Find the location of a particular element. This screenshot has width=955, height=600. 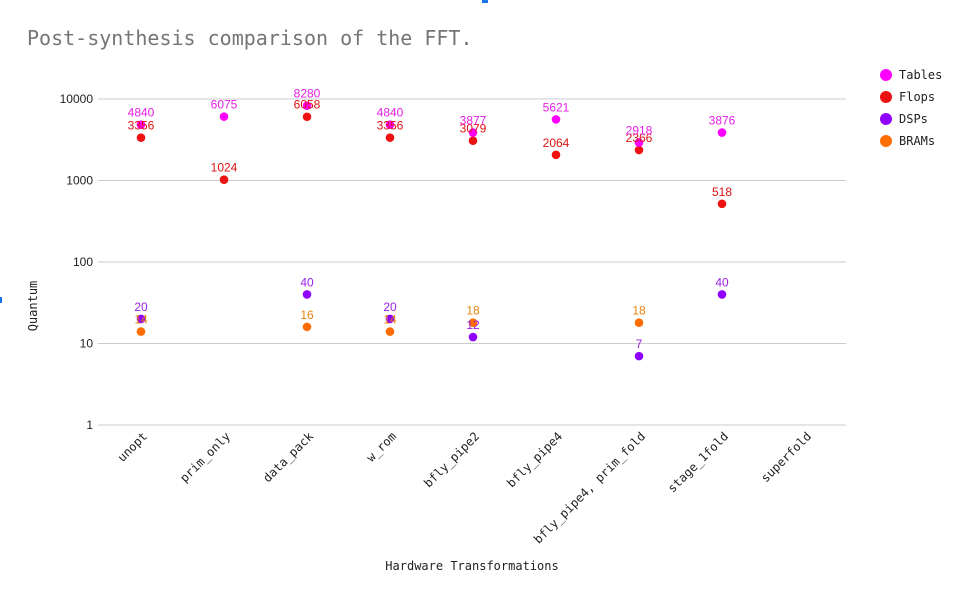

chart-title: Post-synthesis comparison of the FFT. is located at coordinates (250, 38).